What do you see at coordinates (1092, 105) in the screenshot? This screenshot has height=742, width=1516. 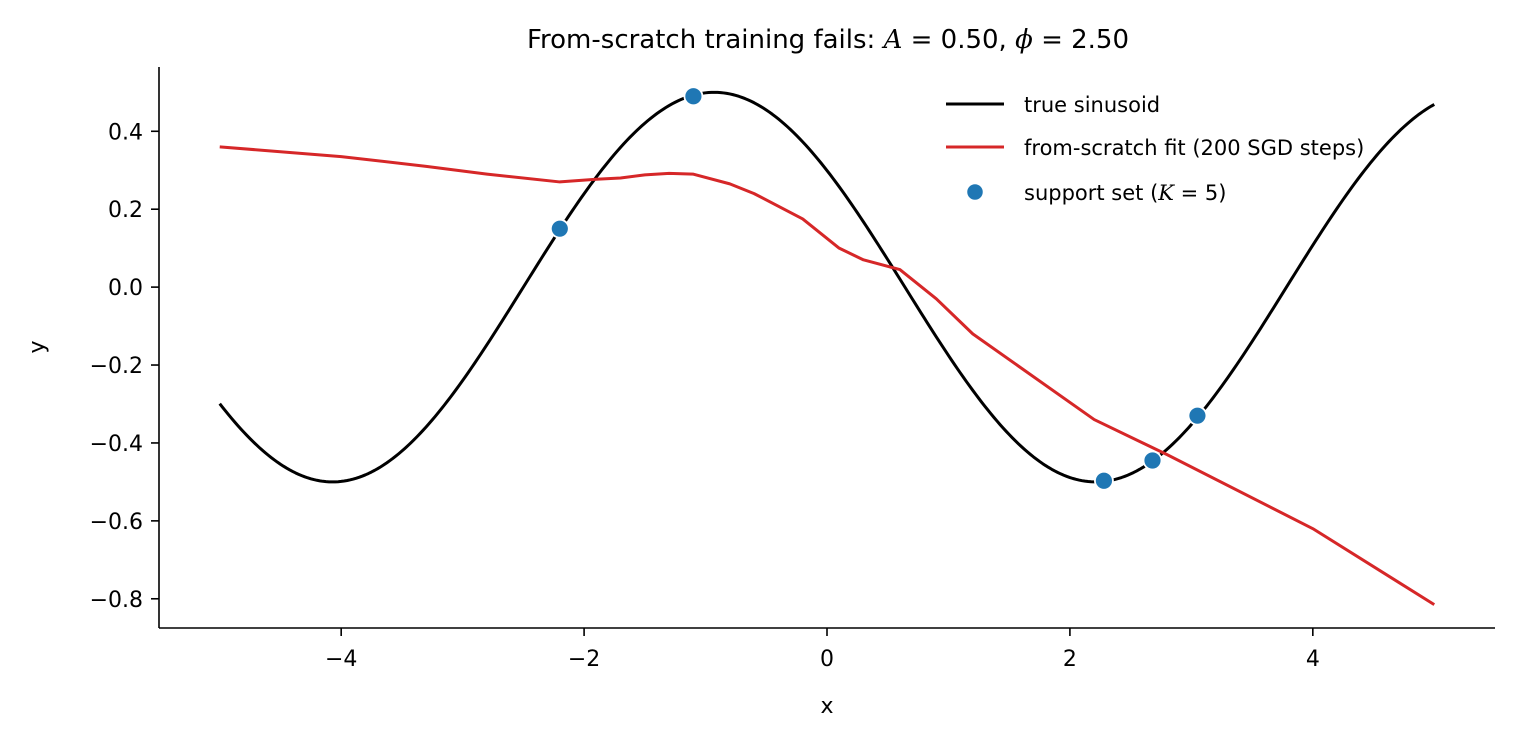 I see `legend-label-true-sinusoid: true sinusoid` at bounding box center [1092, 105].